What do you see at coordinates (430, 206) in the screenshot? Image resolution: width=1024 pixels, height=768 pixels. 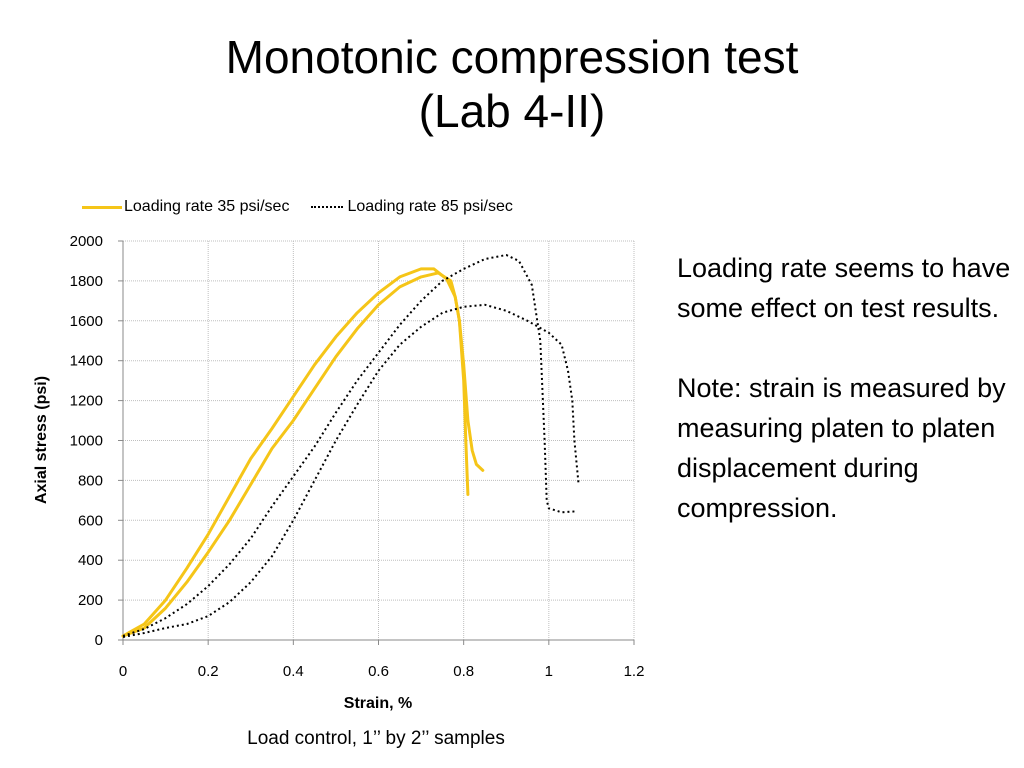 I see `legend-label-rate85: Loading rate 85 psi/sec` at bounding box center [430, 206].